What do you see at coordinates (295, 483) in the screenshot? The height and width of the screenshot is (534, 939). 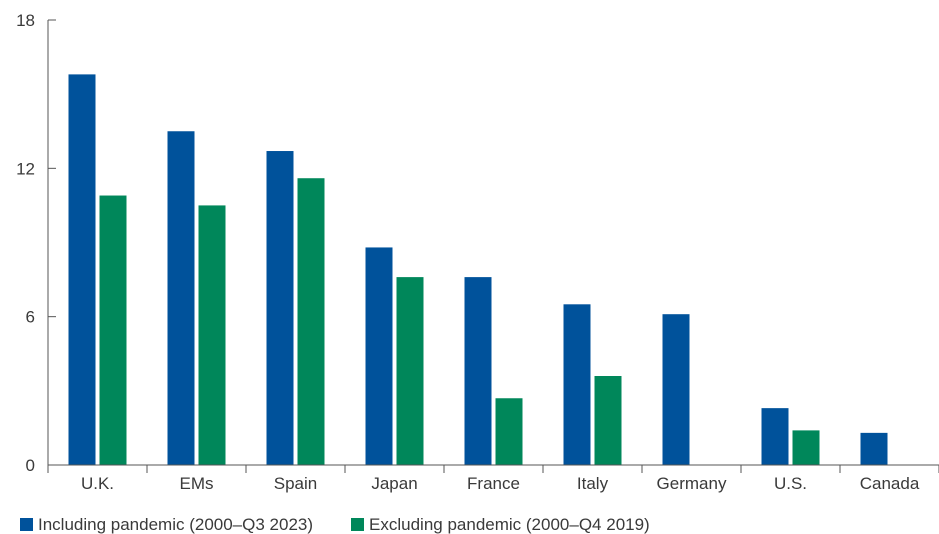 I see `x-tick-label: Spain` at bounding box center [295, 483].